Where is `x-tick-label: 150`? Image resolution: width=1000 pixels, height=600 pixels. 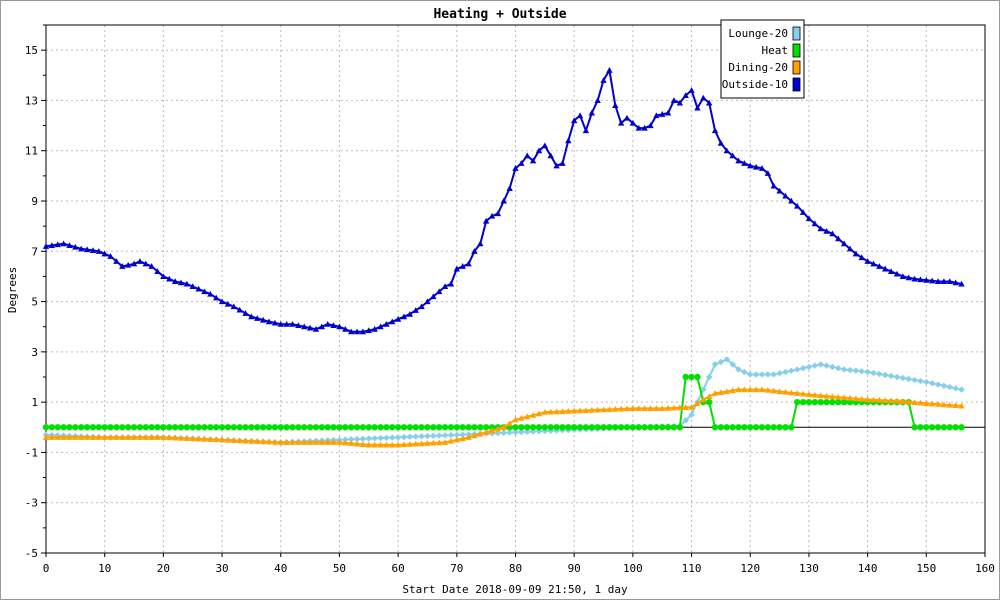
x-tick-label: 150 is located at coordinates (926, 568).